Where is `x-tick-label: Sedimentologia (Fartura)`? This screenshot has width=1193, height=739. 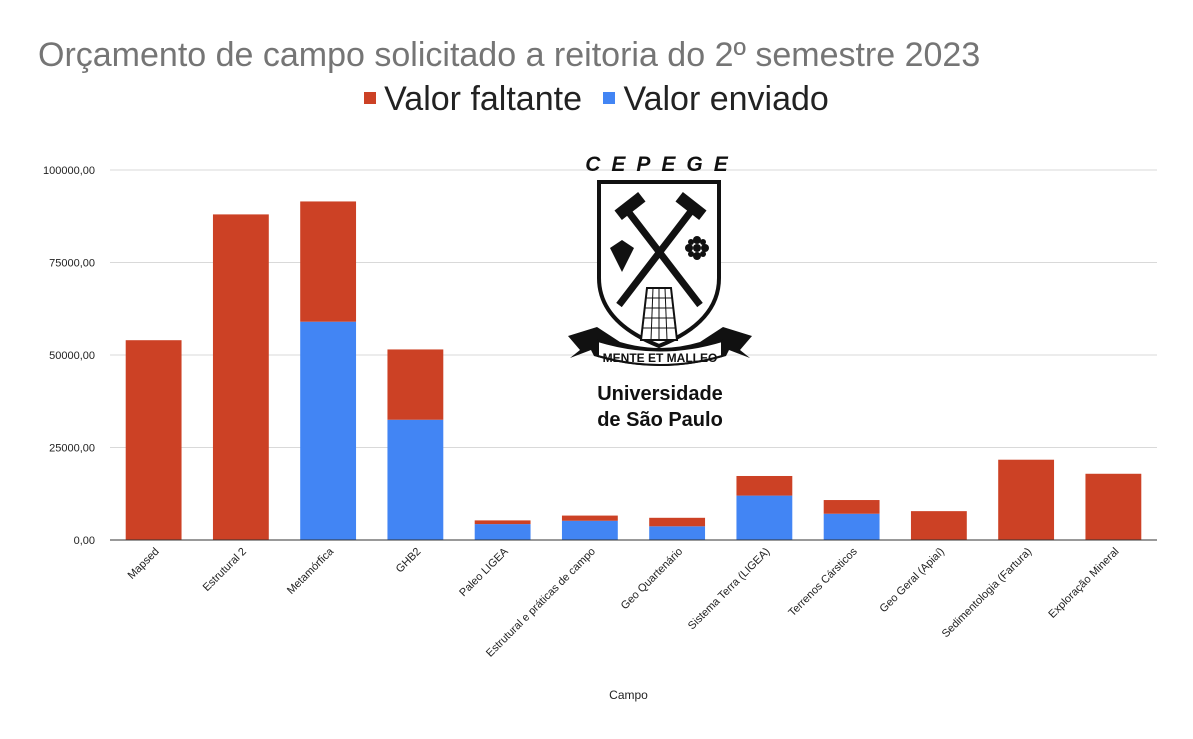 x-tick-label: Sedimentologia (Fartura) is located at coordinates (987, 593).